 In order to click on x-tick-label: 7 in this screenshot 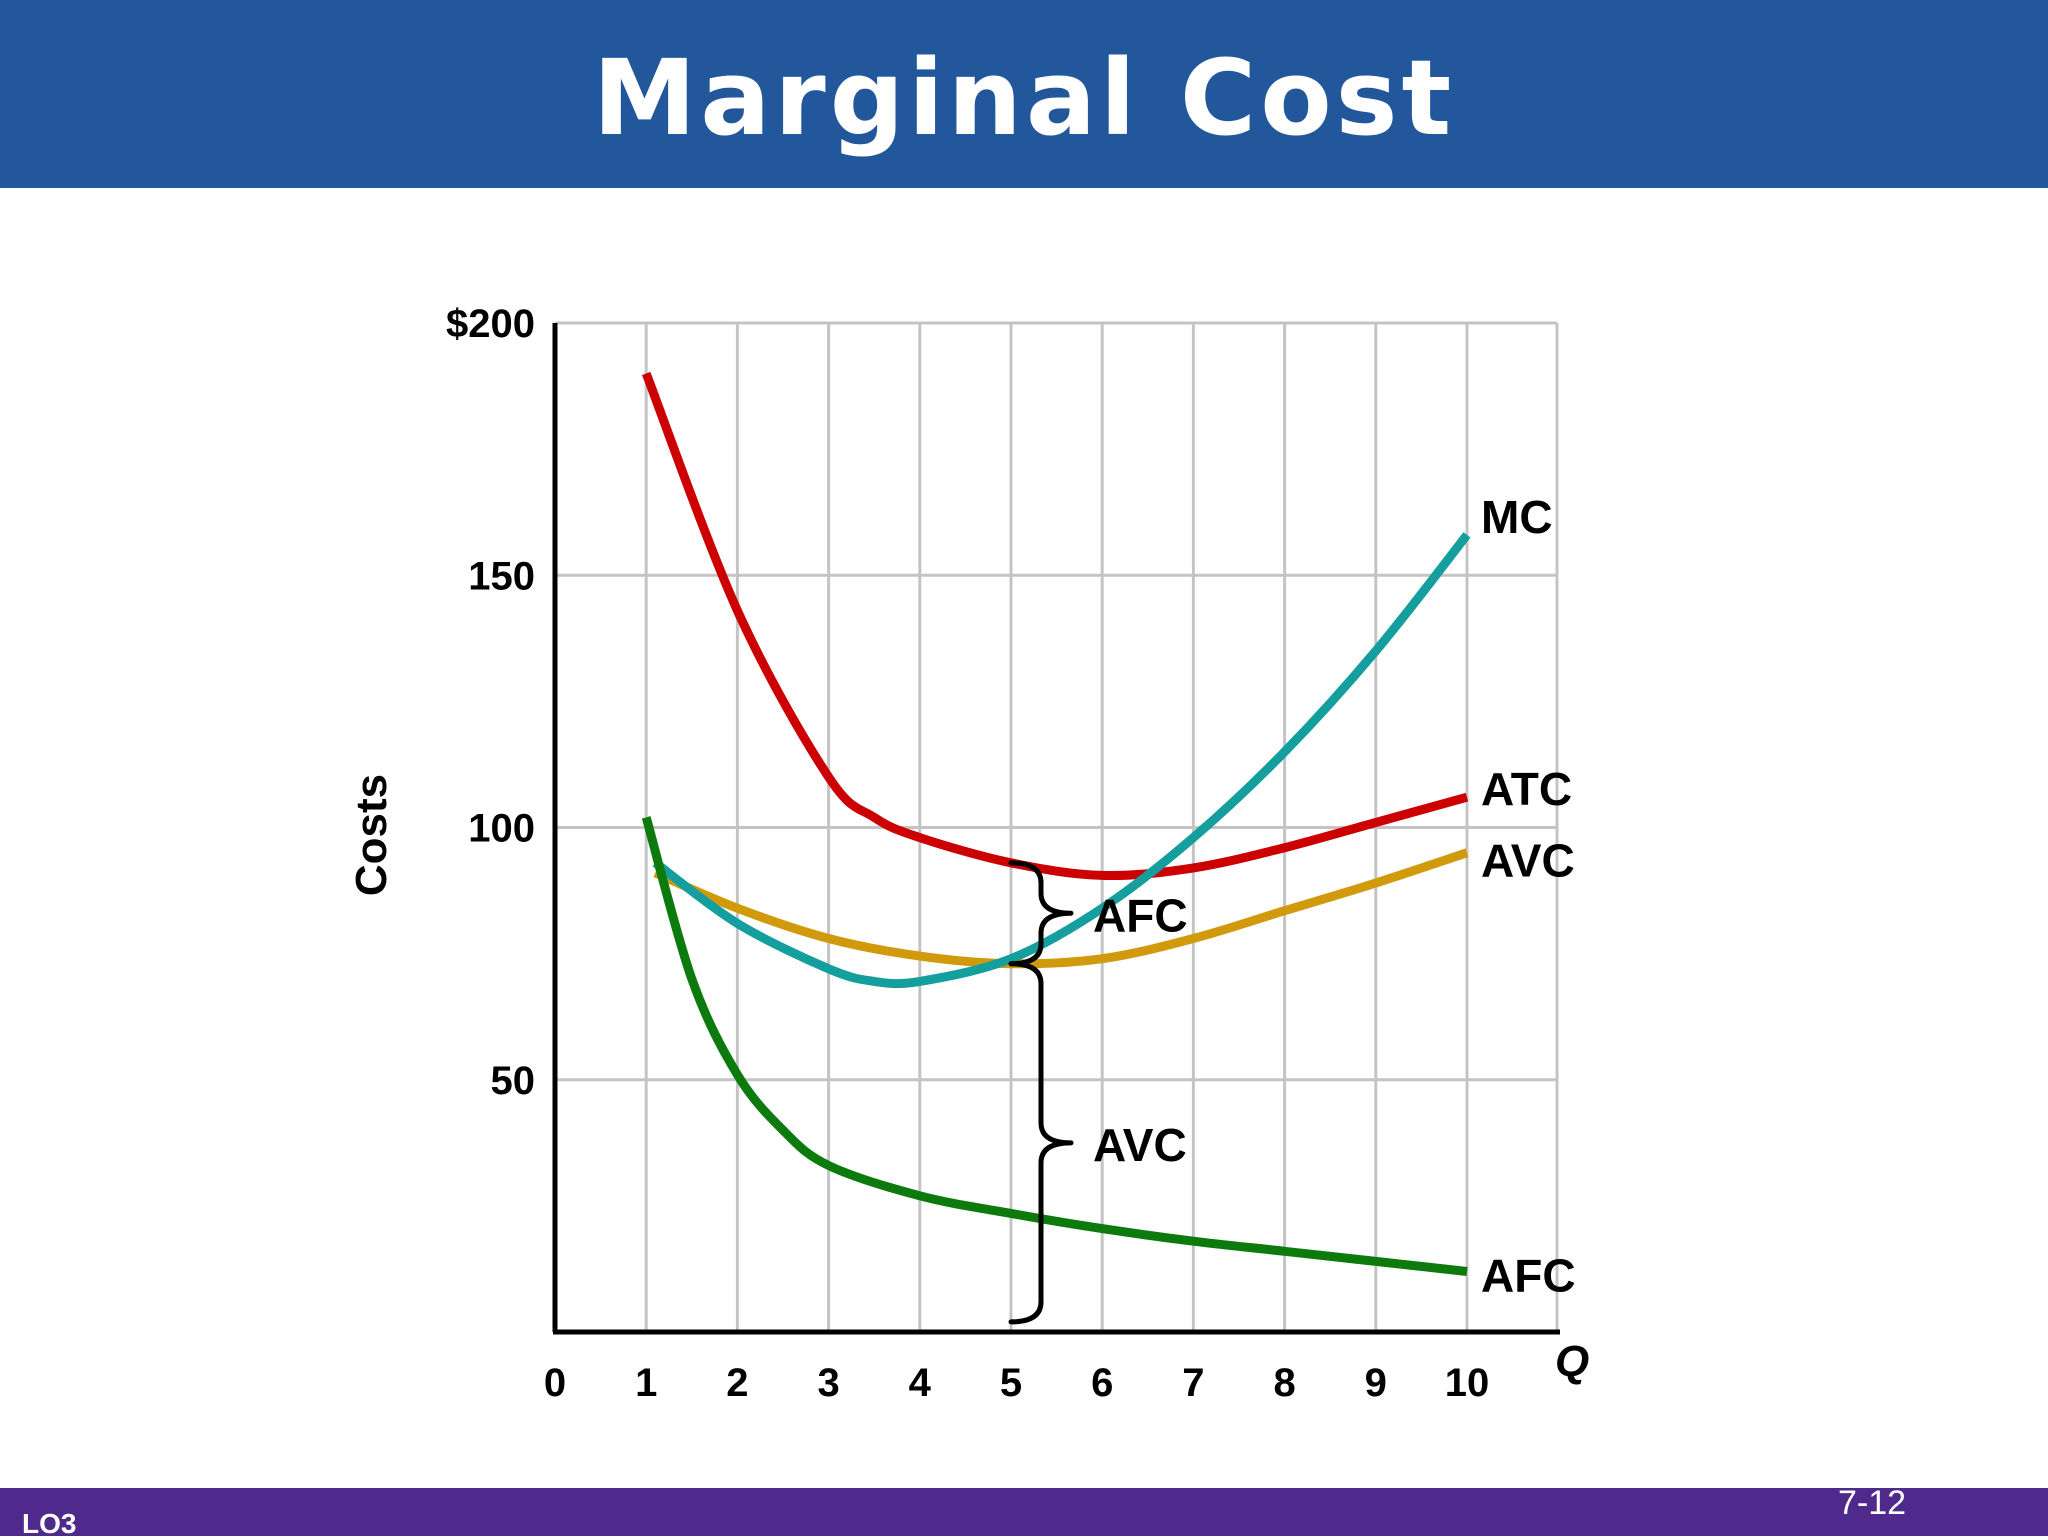, I will do `click(1193, 1383)`.